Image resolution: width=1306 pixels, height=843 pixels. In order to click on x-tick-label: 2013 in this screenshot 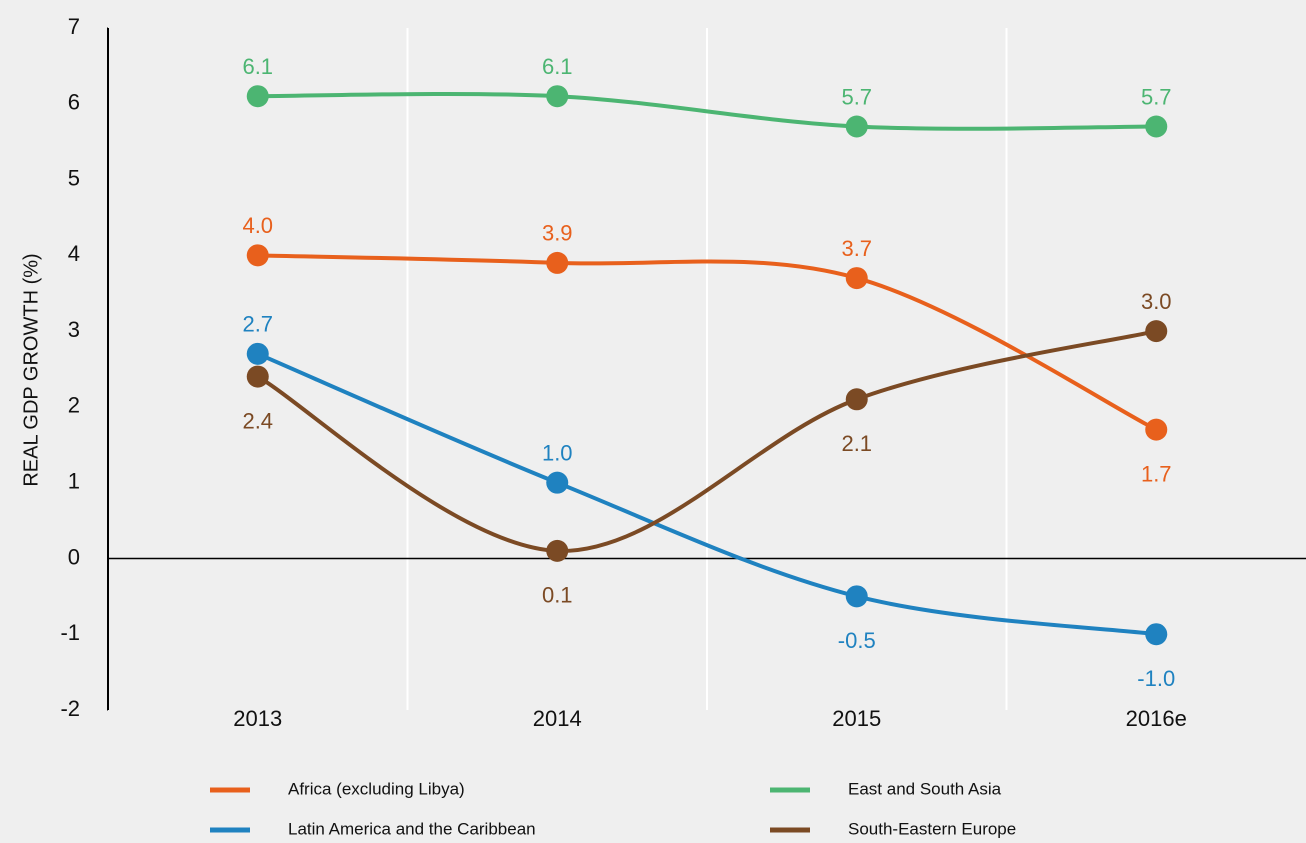, I will do `click(257, 718)`.